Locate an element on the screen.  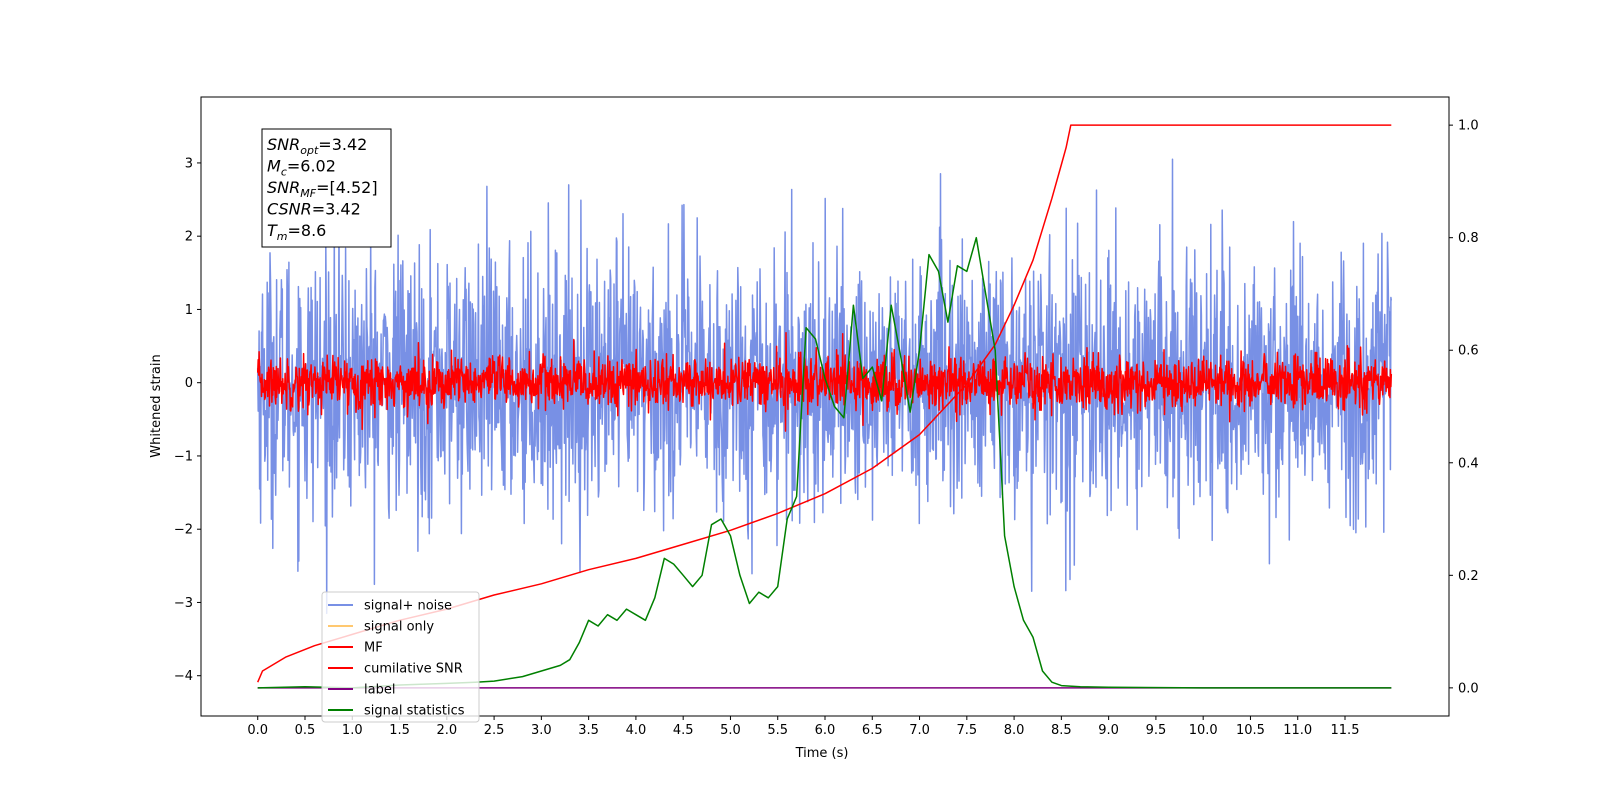
x-tick-label: 1.5 is located at coordinates (399, 730).